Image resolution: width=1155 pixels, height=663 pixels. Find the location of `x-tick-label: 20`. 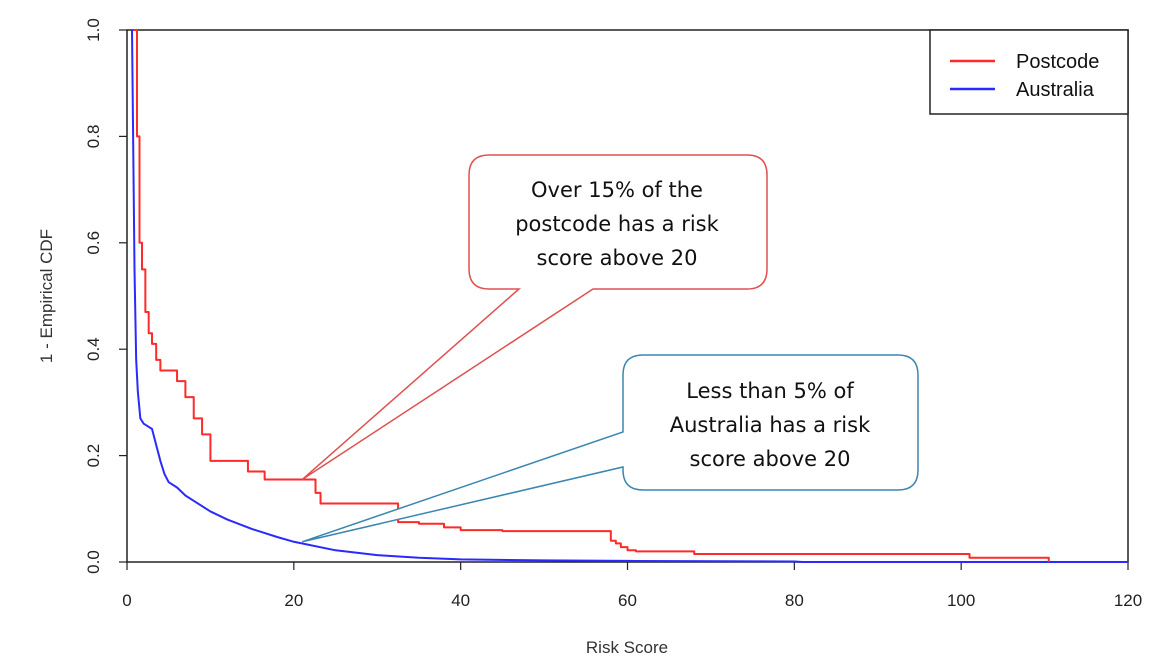

x-tick-label: 20 is located at coordinates (293, 600).